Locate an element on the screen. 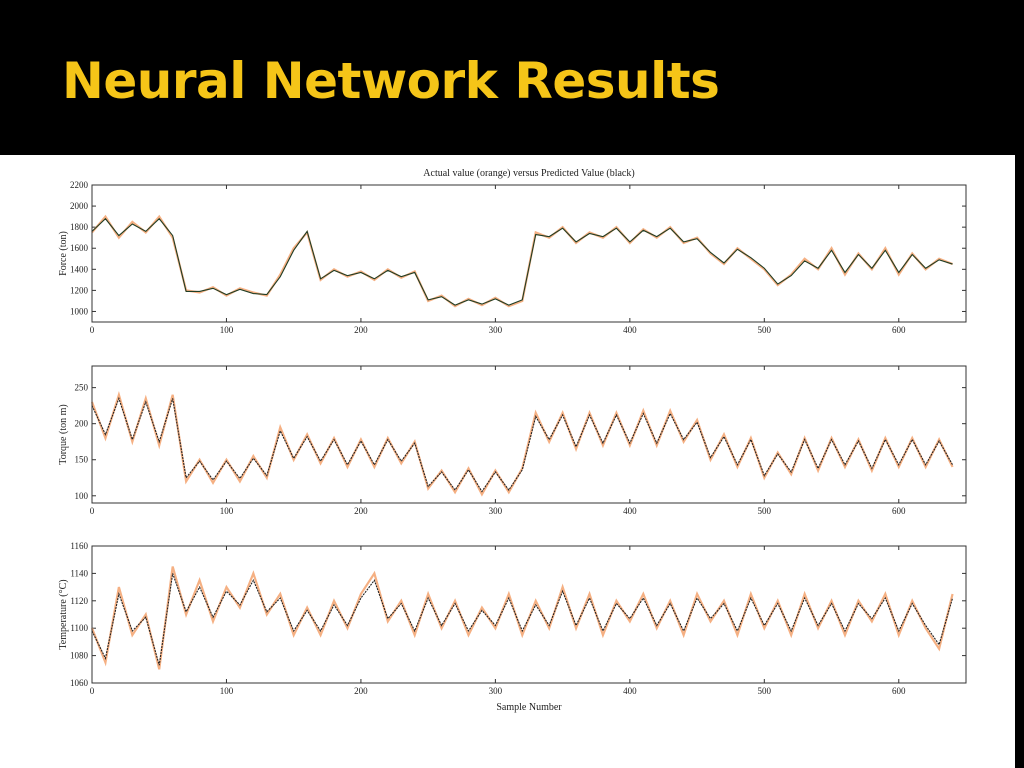 The width and height of the screenshot is (1024, 768). y-tick-label: 1060 is located at coordinates (79, 683).